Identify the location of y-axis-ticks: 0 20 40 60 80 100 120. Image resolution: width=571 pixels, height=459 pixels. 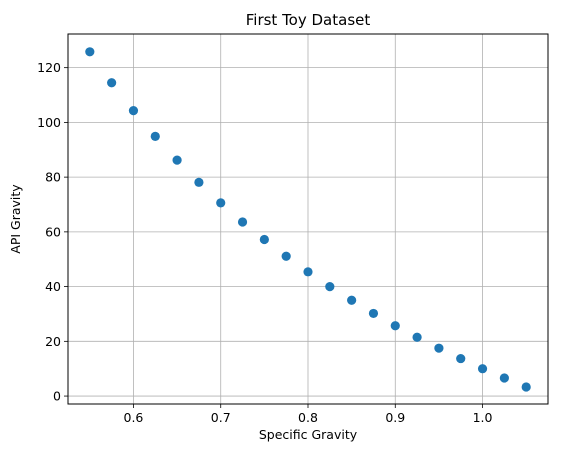
(52, 232).